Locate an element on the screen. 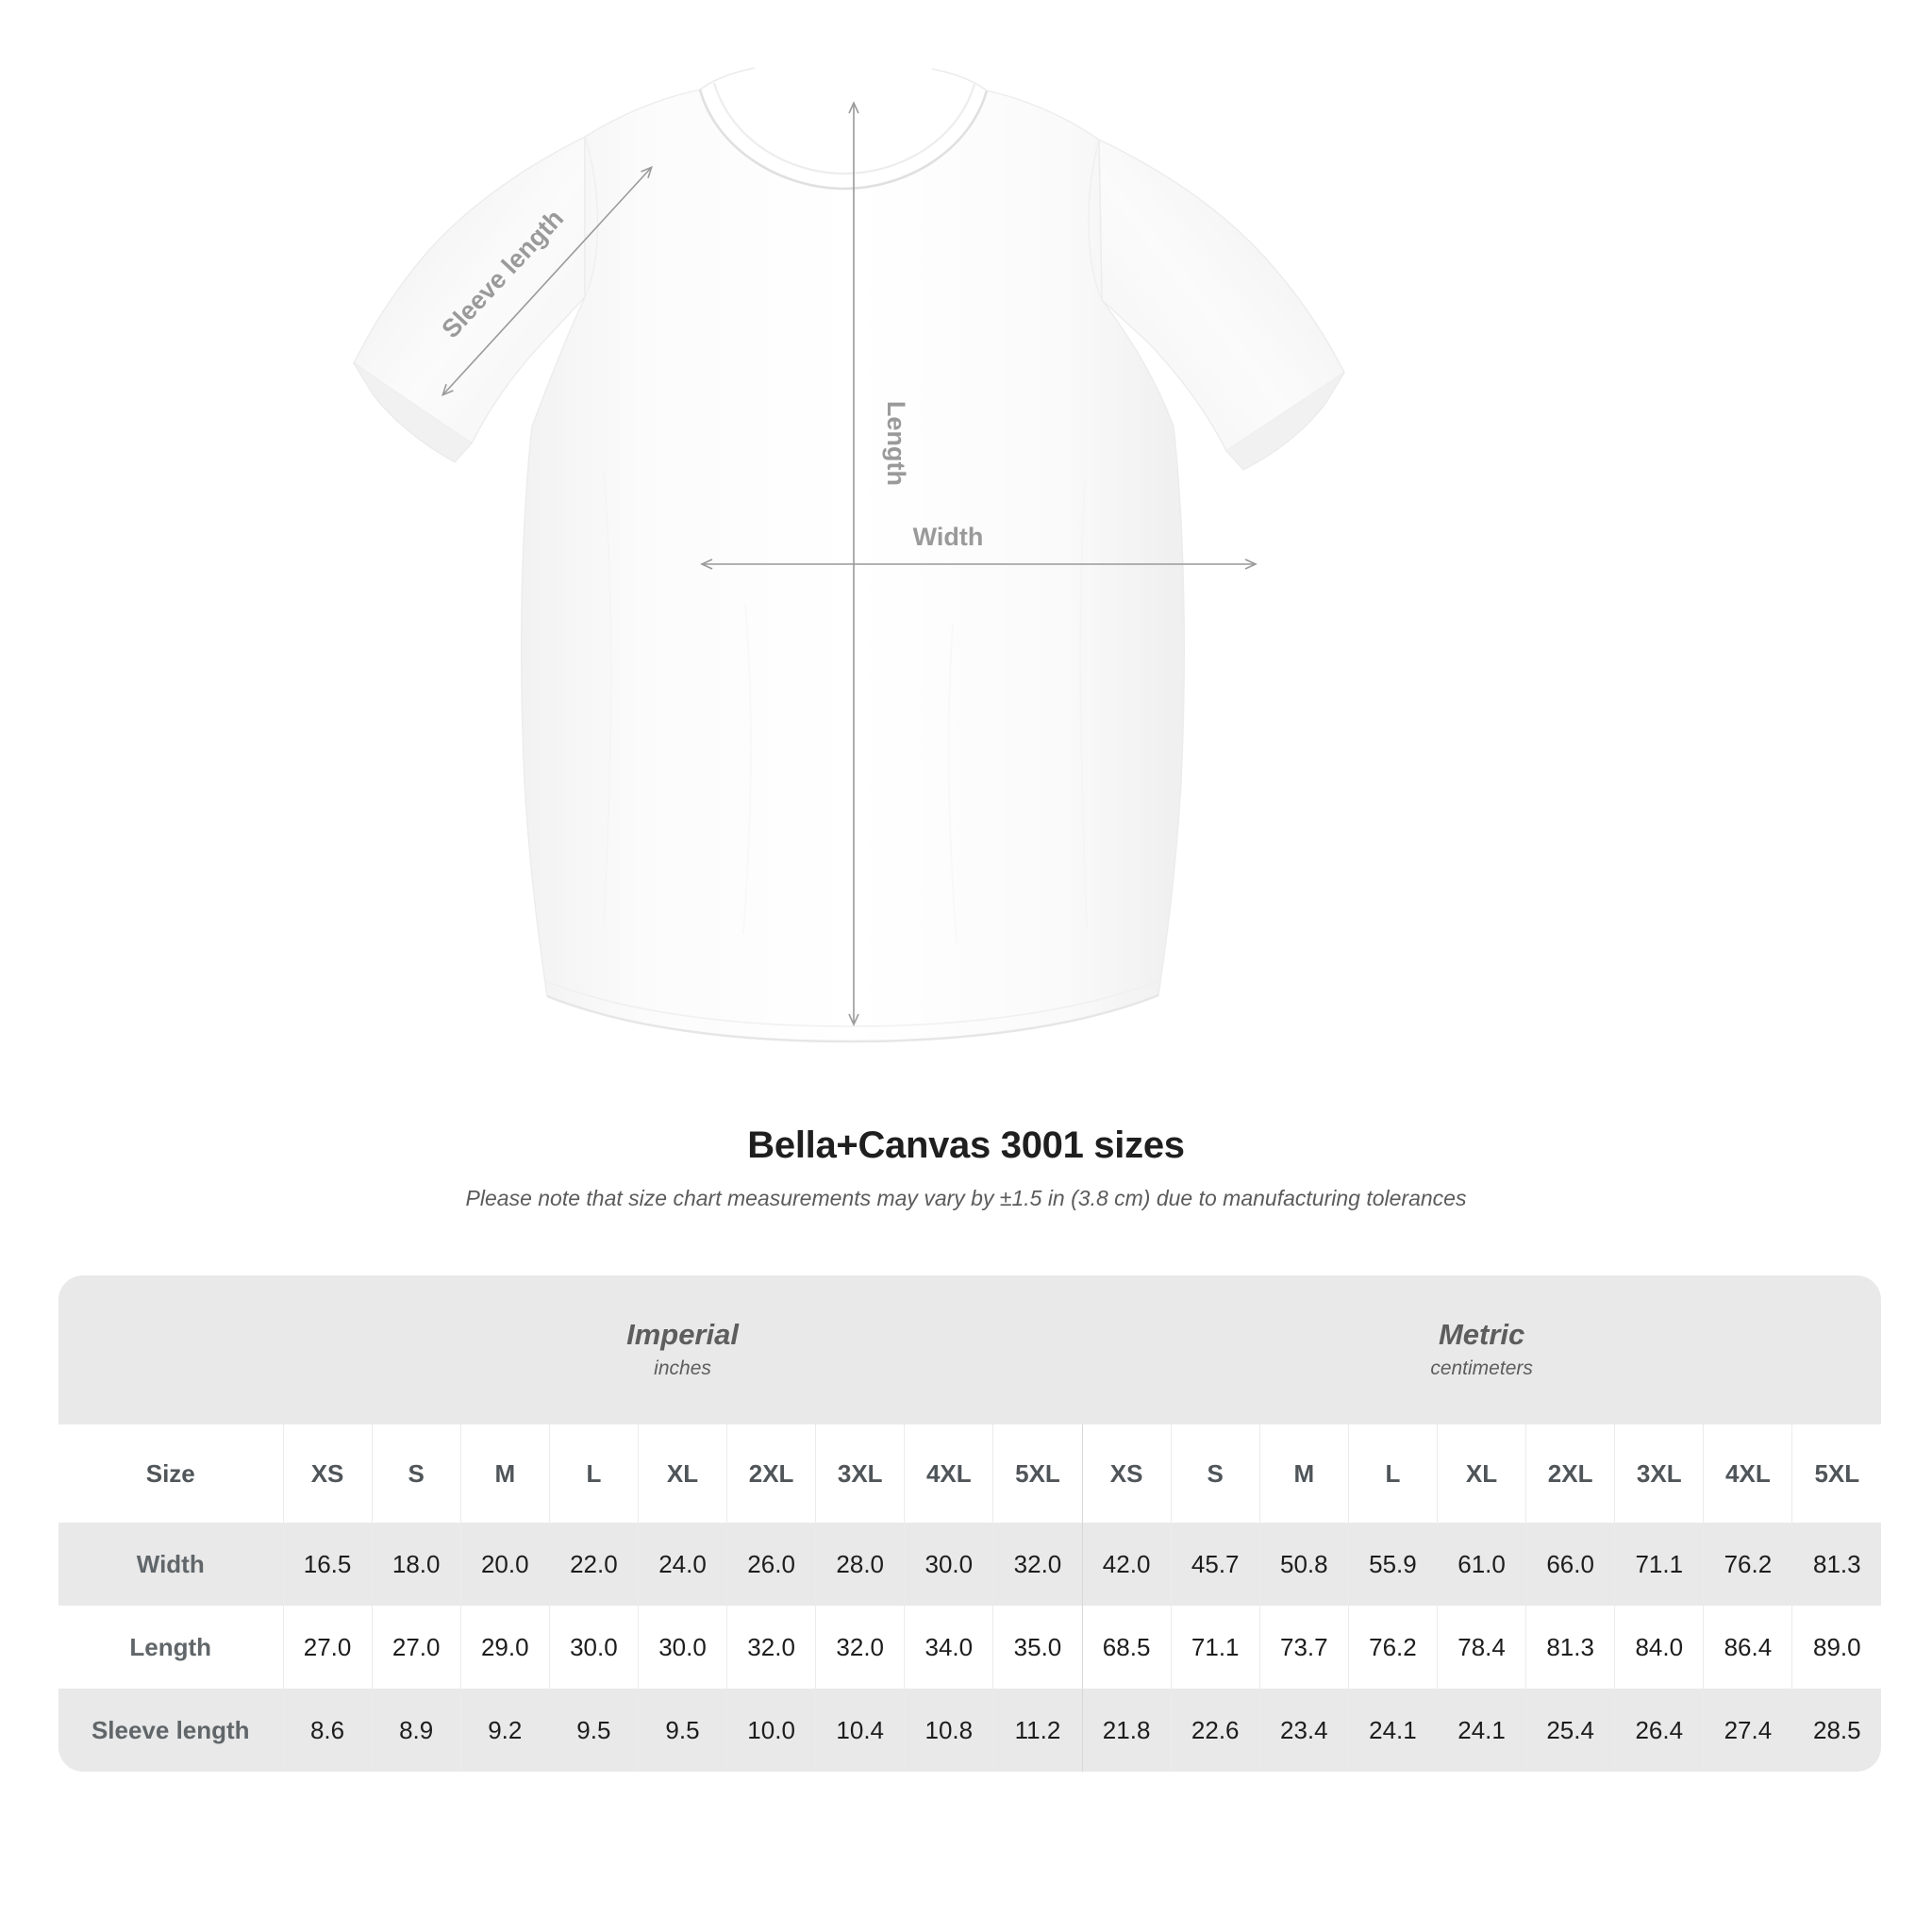 The width and height of the screenshot is (1932, 1932). cell-length-imperial-s: 27.0 is located at coordinates (416, 1648).